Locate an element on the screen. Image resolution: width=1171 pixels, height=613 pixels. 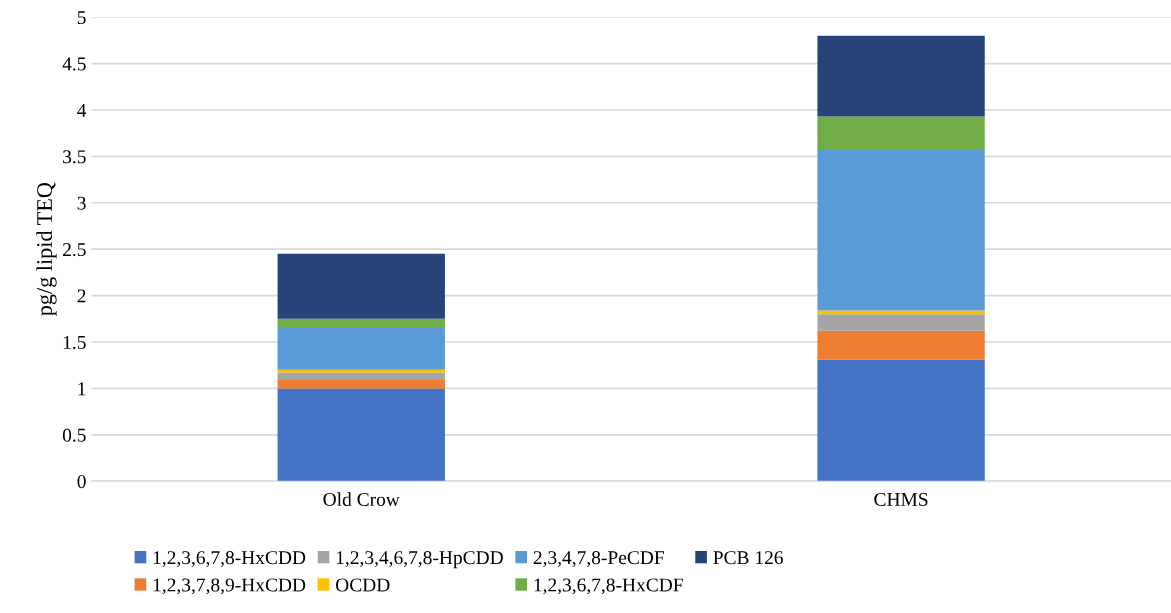
legend-label: PCB 126 is located at coordinates (748, 558).